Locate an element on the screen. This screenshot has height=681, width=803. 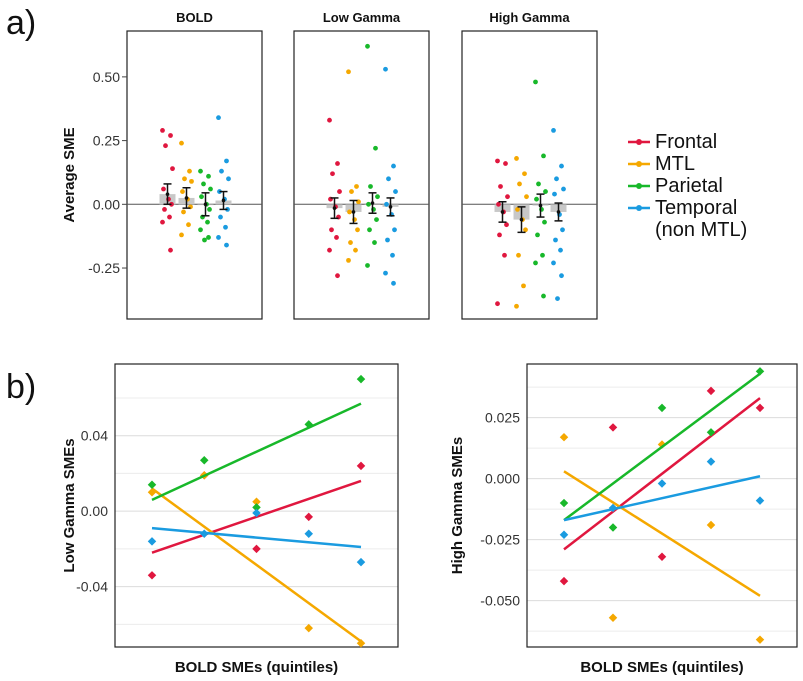
legend-label: Frontal is located at coordinates (686, 142).